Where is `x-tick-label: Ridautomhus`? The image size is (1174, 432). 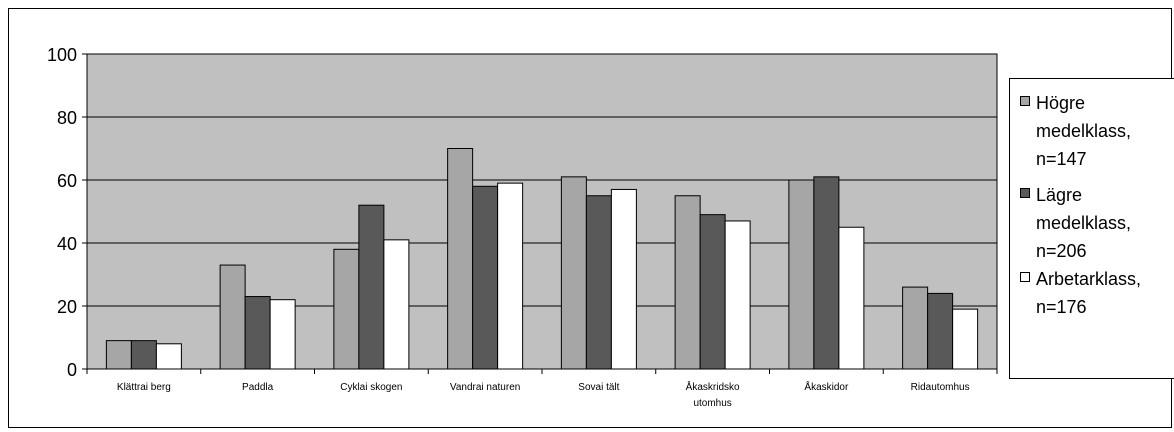
x-tick-label: Ridautomhus is located at coordinates (940, 387).